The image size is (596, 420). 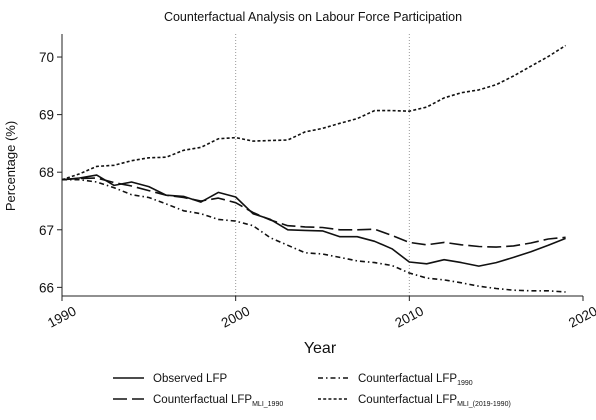 I want to click on y-tick-label: 68, so click(x=46, y=172).